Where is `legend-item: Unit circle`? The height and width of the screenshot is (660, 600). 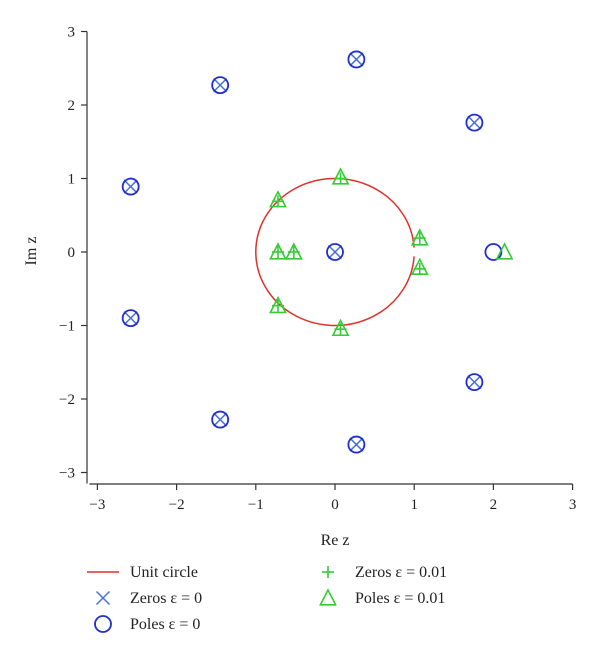 legend-item: Unit circle is located at coordinates (142, 572).